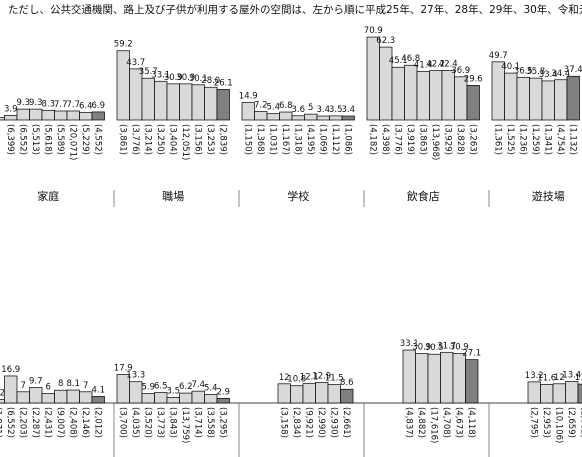  I want to click on sample-size: (5,513), so click(35, 139).